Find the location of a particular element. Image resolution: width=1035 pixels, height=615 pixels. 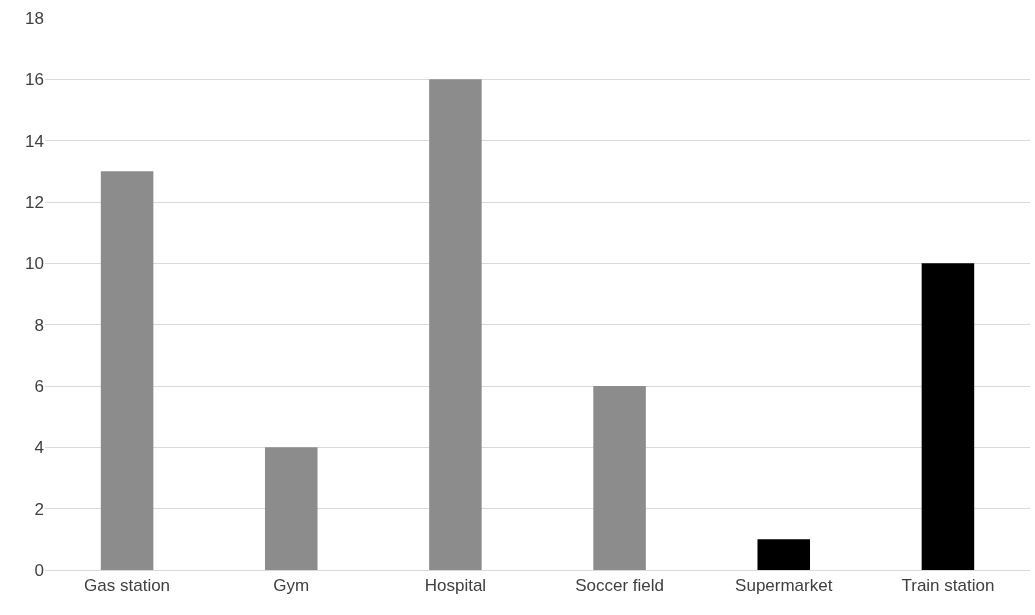

x-tick-label: Train station is located at coordinates (948, 586).